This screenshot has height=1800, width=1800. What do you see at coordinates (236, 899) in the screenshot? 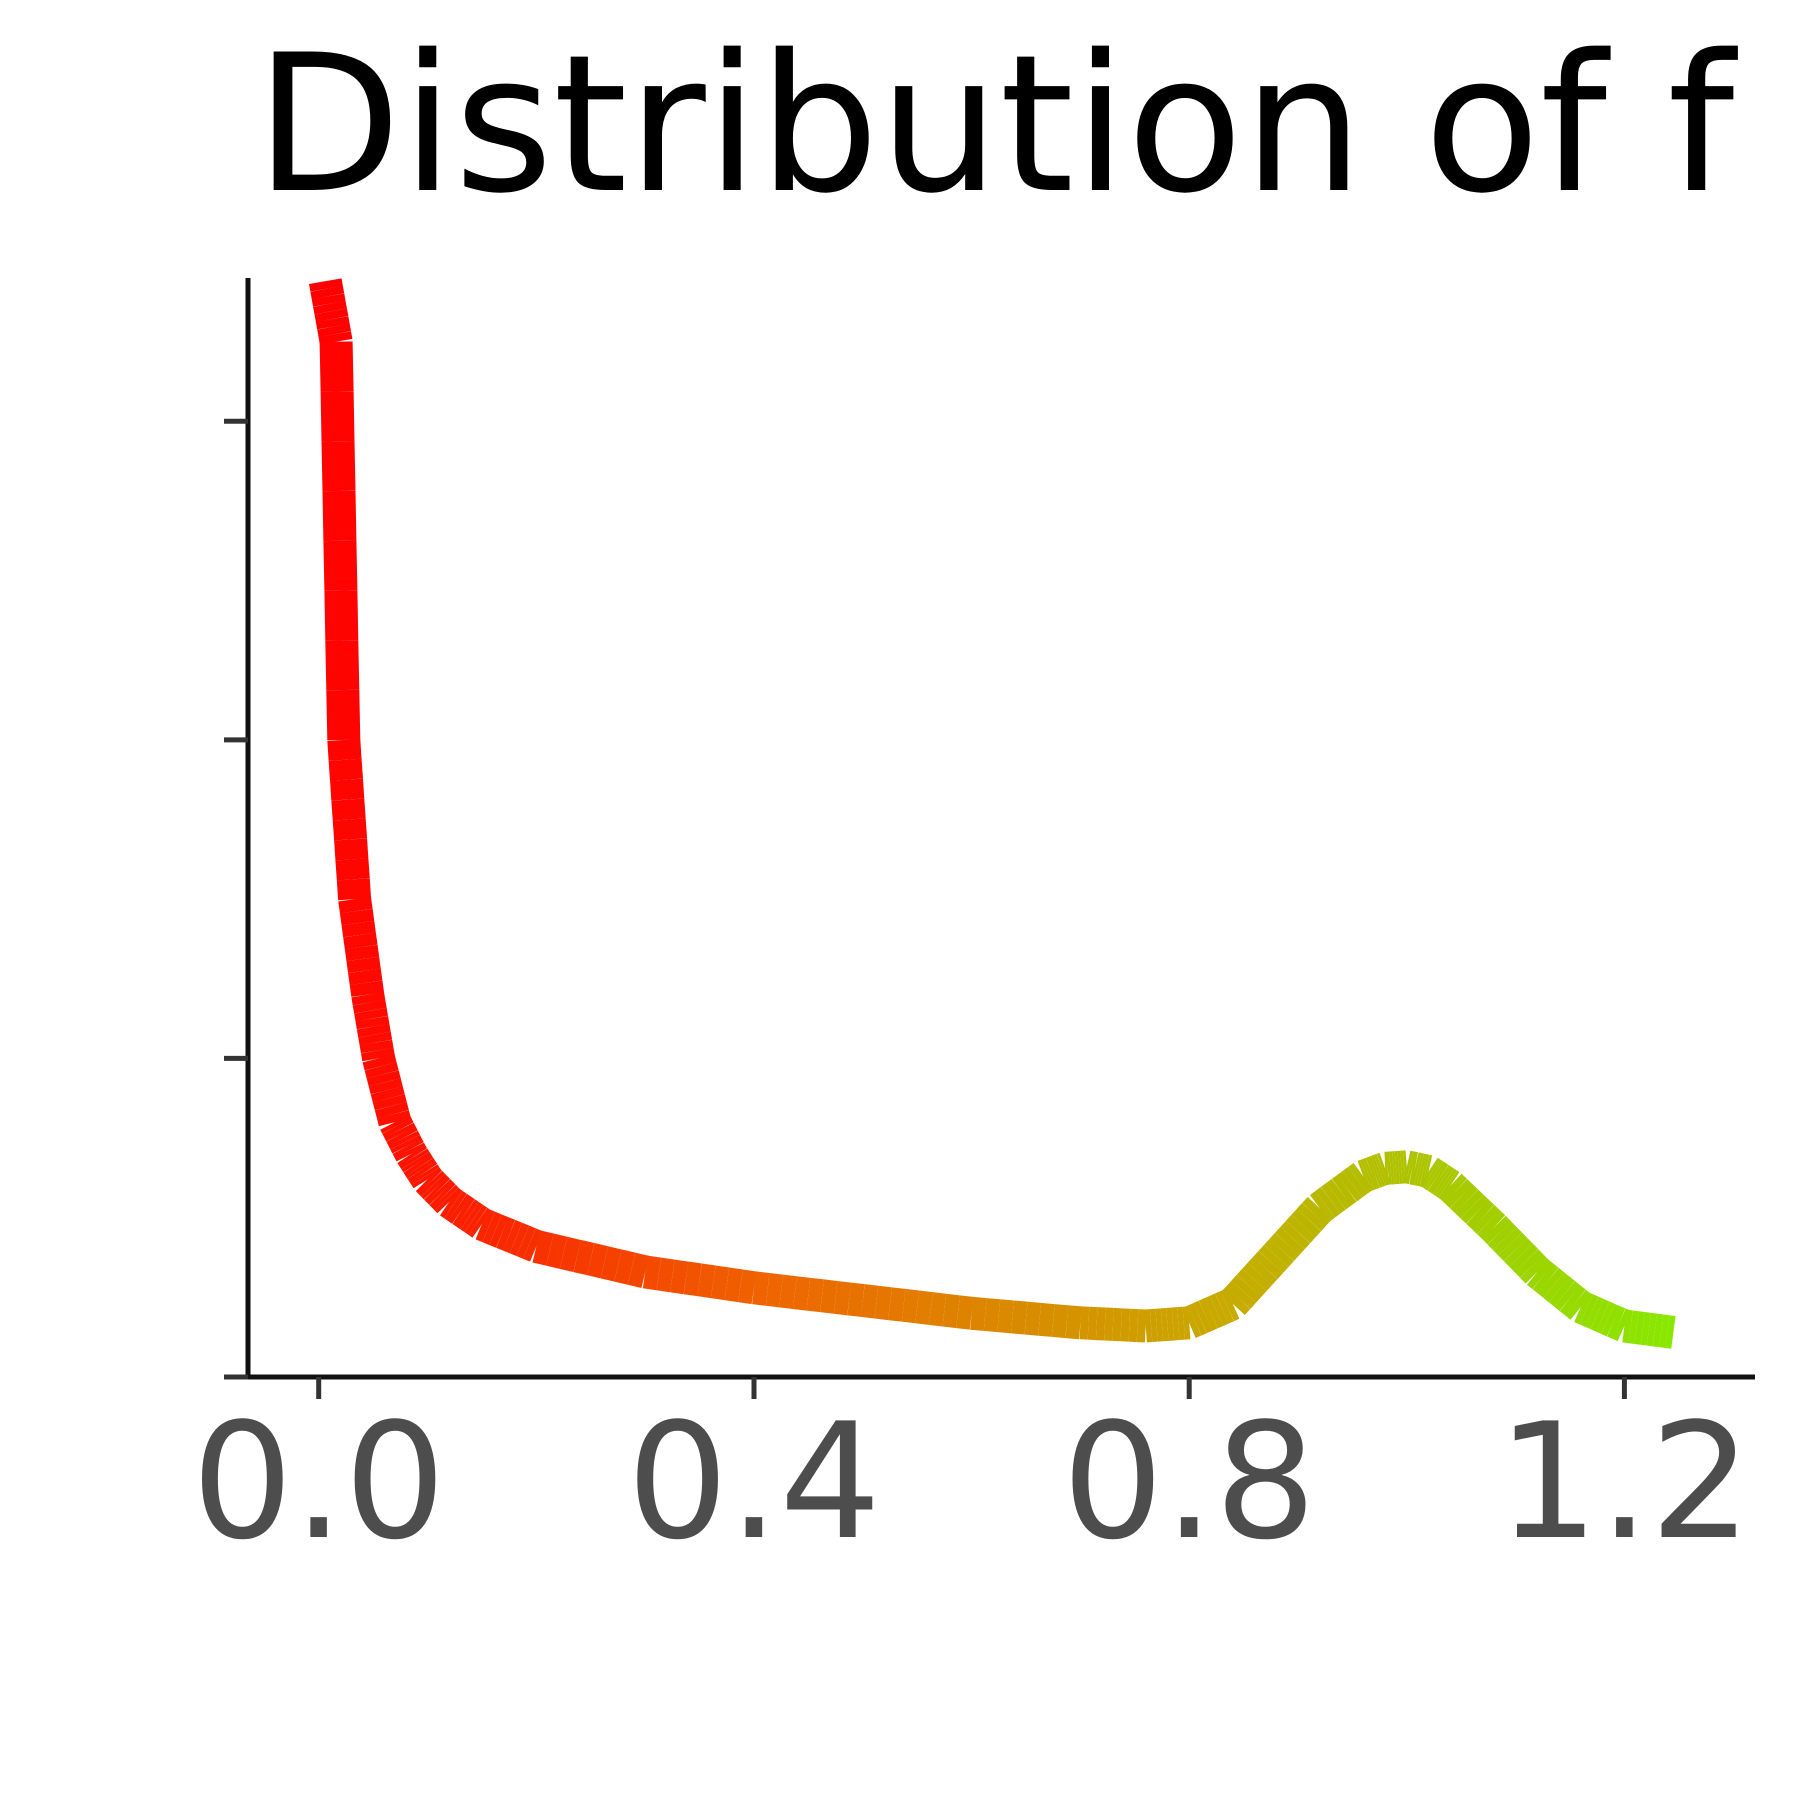
I see `y-ticks` at bounding box center [236, 899].